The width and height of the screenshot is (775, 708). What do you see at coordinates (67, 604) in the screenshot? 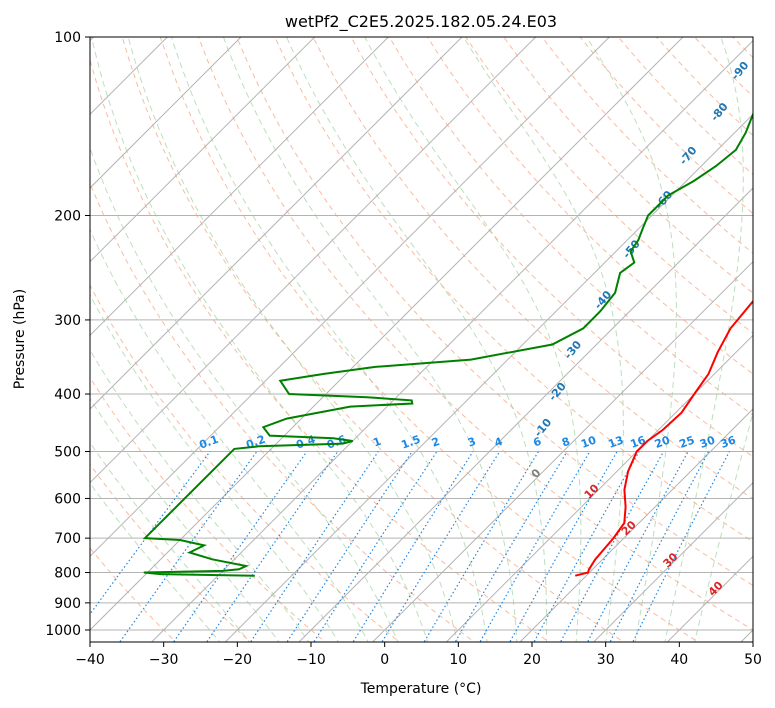
I see `y-tick-label: 900` at bounding box center [67, 604].